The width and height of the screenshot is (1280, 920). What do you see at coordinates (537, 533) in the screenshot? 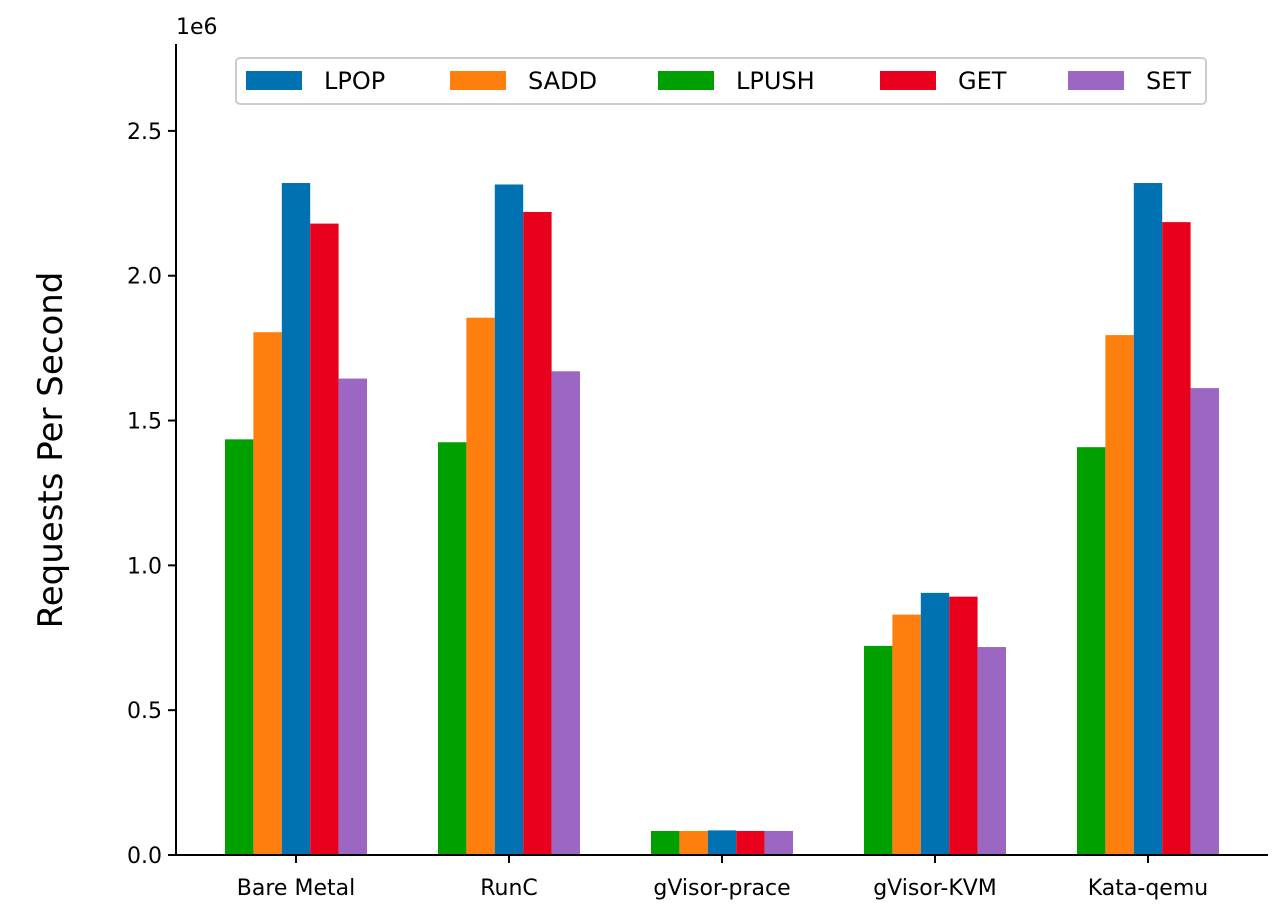
I see `bar-get-runc` at bounding box center [537, 533].